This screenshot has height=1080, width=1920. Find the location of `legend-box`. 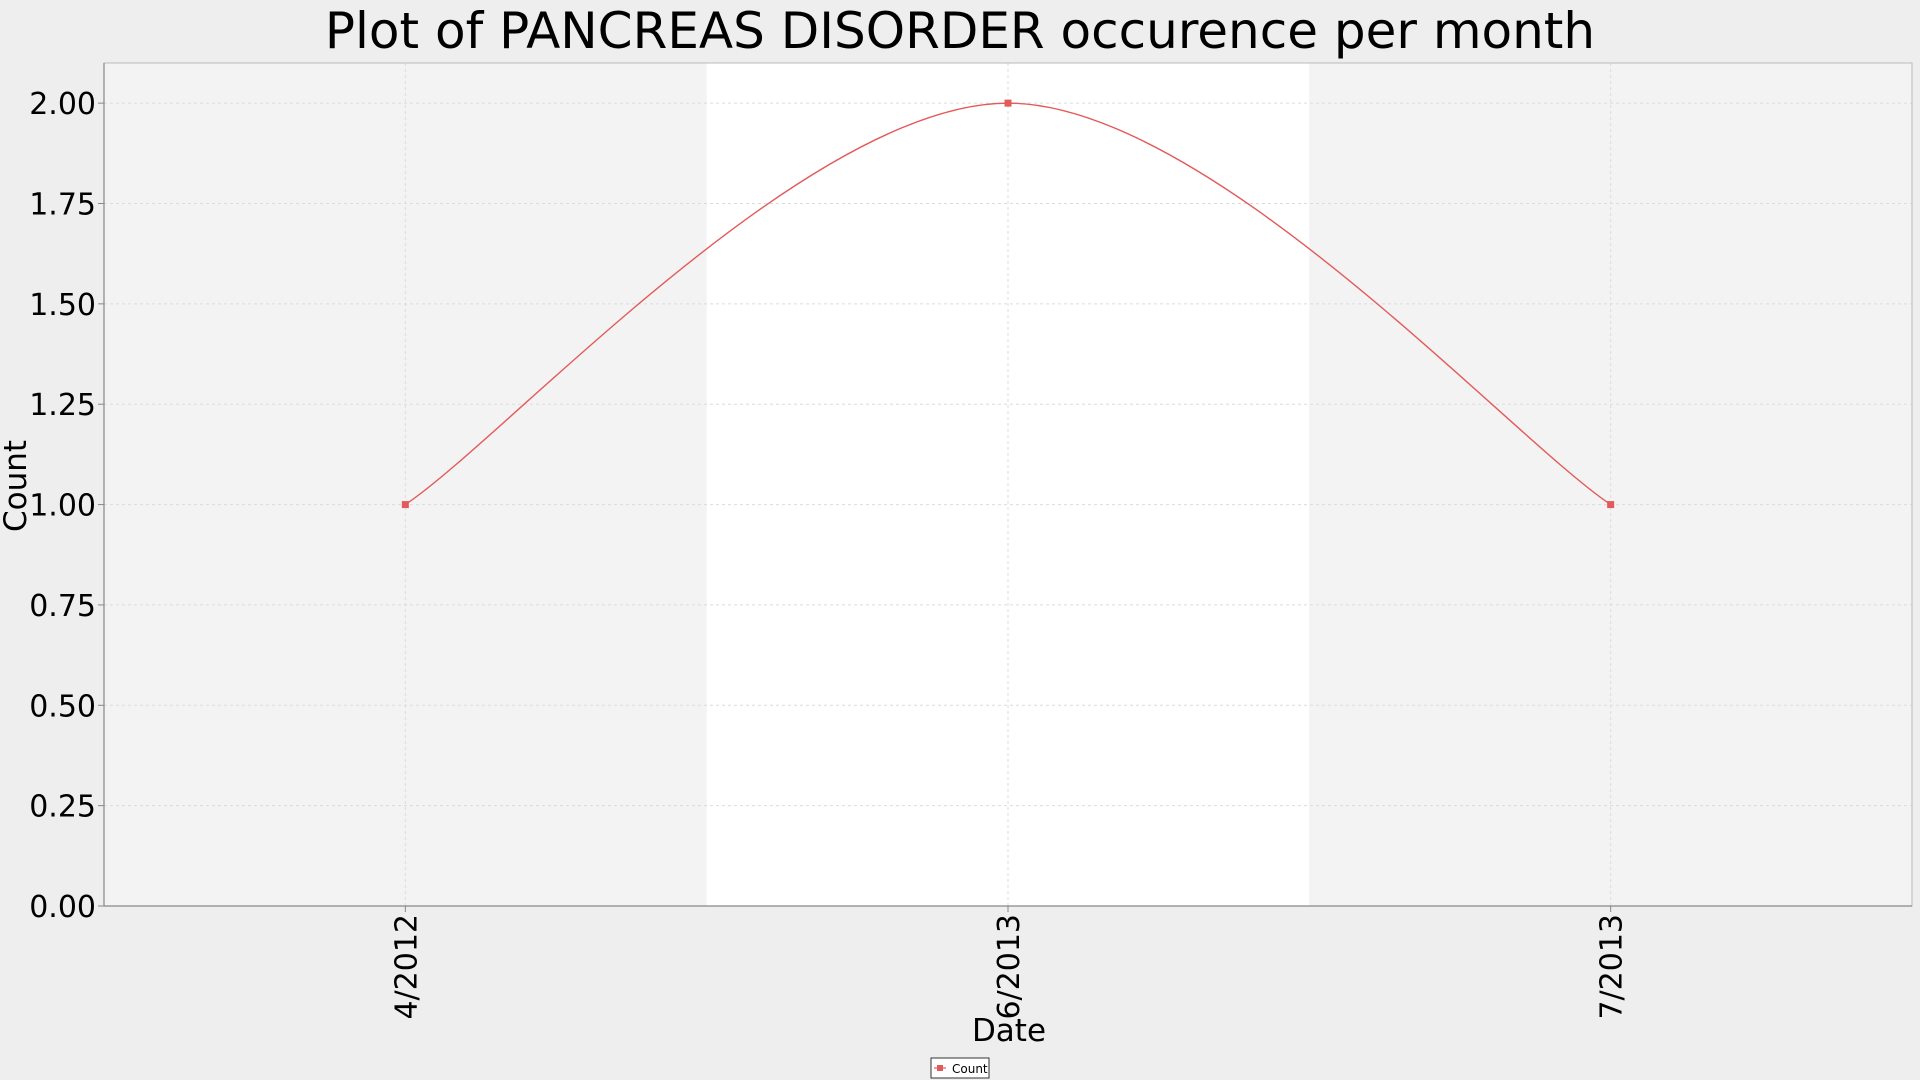

legend-box is located at coordinates (960, 1068).